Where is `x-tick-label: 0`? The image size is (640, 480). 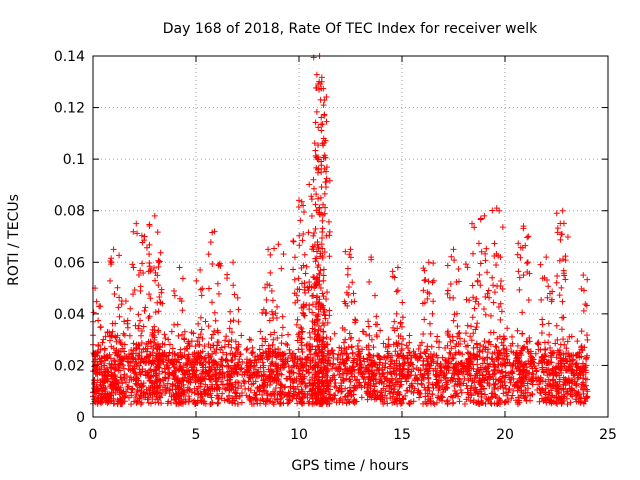
x-tick-label: 0 is located at coordinates (93, 435).